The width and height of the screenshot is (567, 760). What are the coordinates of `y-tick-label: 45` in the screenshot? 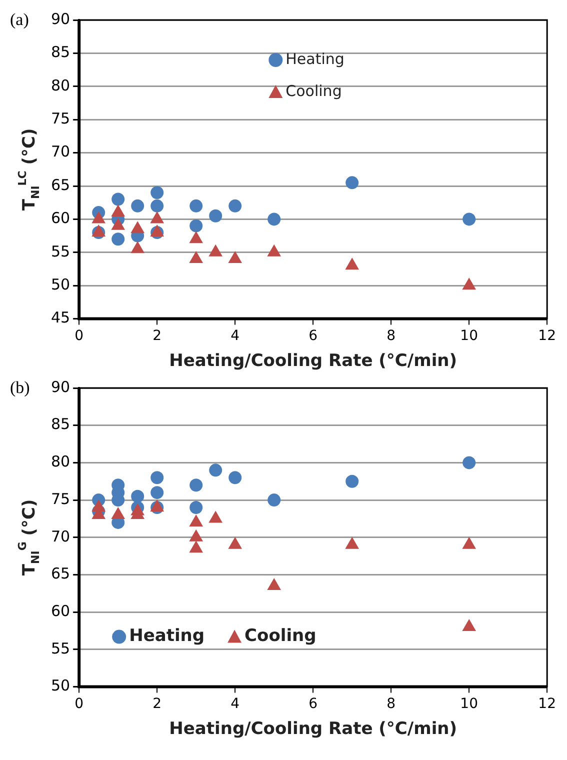 It's located at (60, 317).